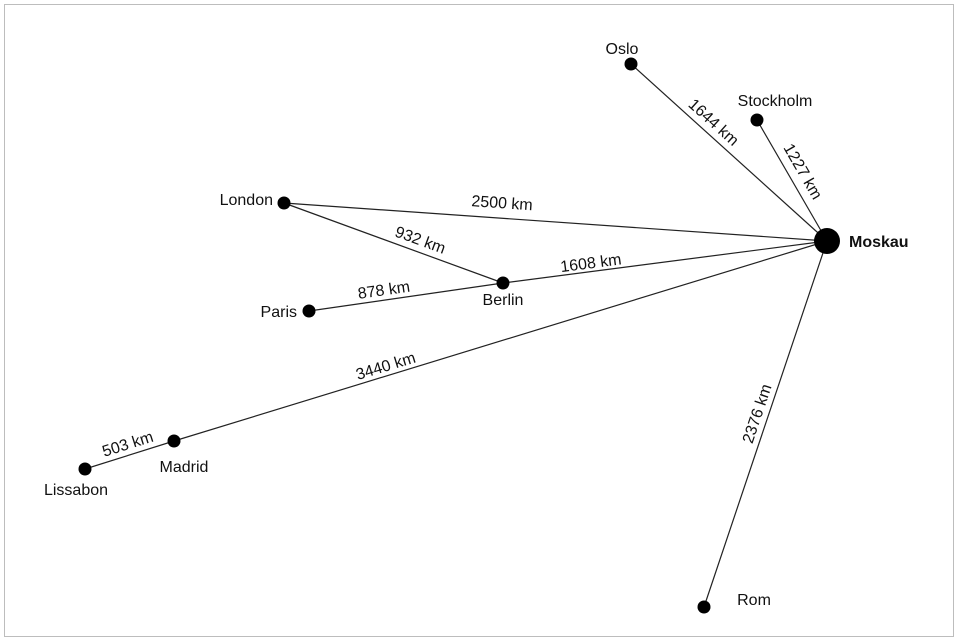 This screenshot has width=958, height=641. What do you see at coordinates (384, 291) in the screenshot?
I see `distance-label-paris-berlin: 878 km` at bounding box center [384, 291].